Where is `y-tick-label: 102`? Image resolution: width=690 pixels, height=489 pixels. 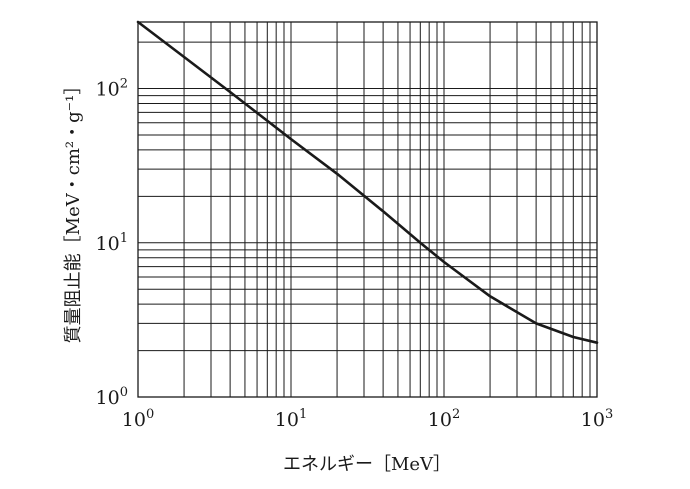
y-tick-label: 102 is located at coordinates (112, 89).